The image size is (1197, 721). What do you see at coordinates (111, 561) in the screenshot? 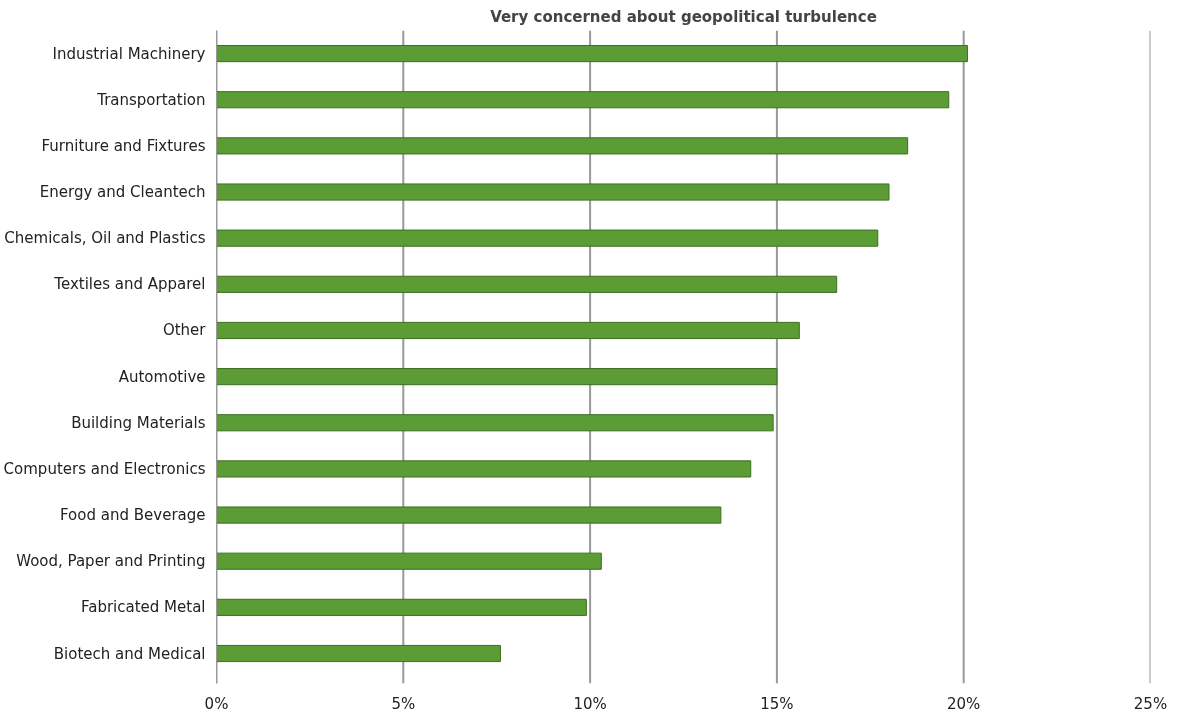
I see `y-tick-label: Wood, Paper and Printing` at bounding box center [111, 561].